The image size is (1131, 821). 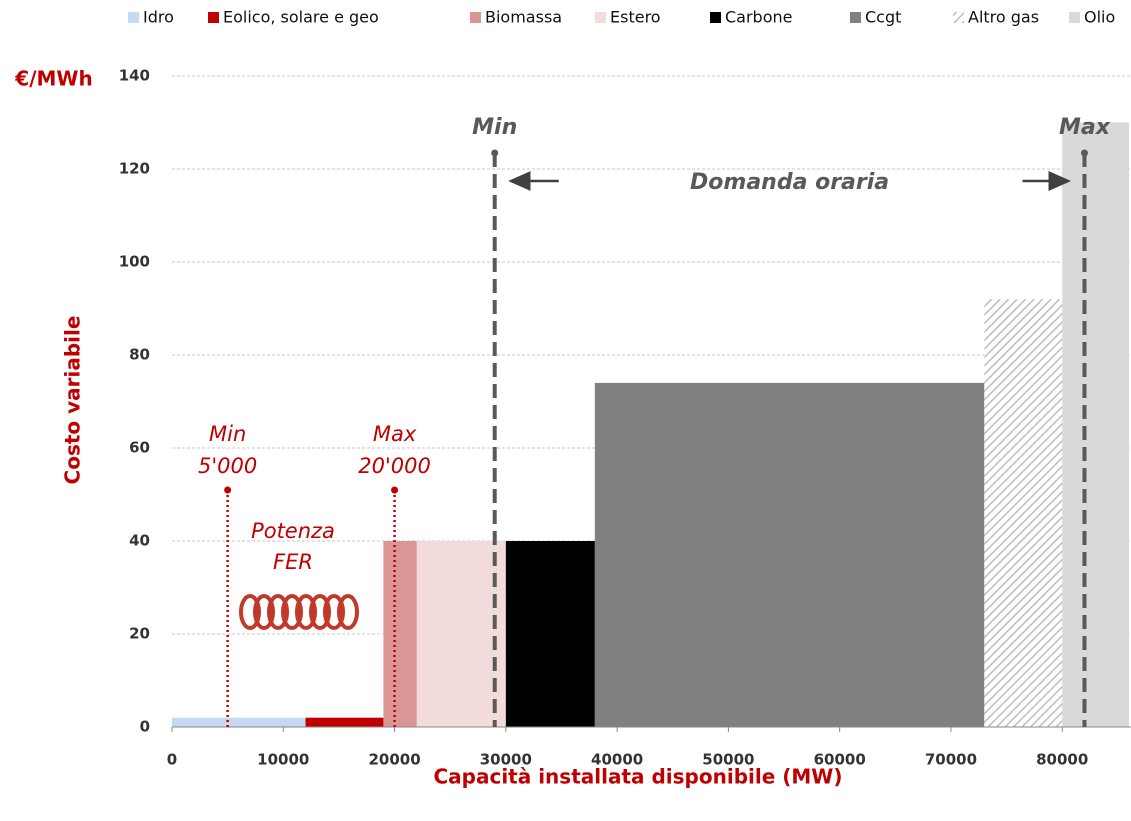 I want to click on legend-label: Eolico, solare e geo, so click(x=301, y=17).